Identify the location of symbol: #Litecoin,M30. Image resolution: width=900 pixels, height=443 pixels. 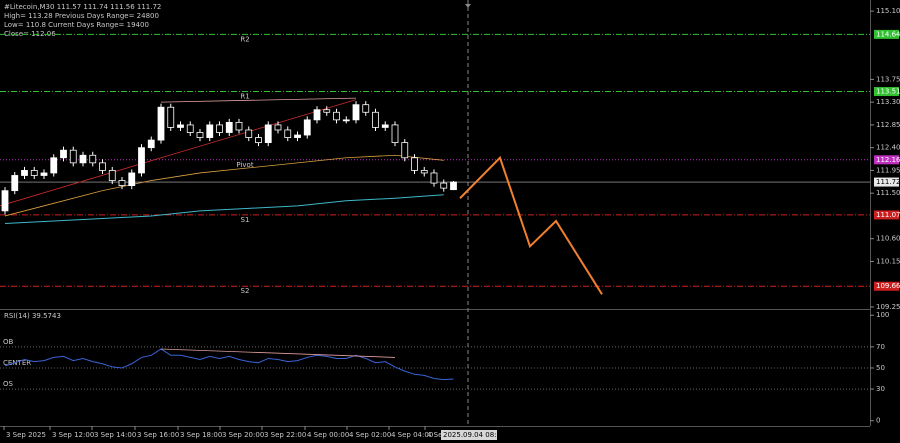
(29, 7).